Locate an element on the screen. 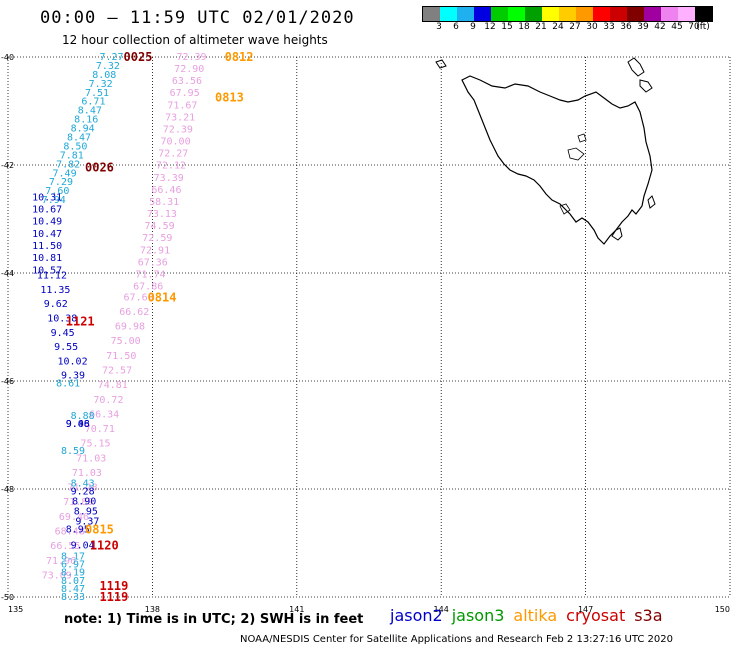 The image size is (740, 650). wave-height-value: 8.17 is located at coordinates (73, 557).